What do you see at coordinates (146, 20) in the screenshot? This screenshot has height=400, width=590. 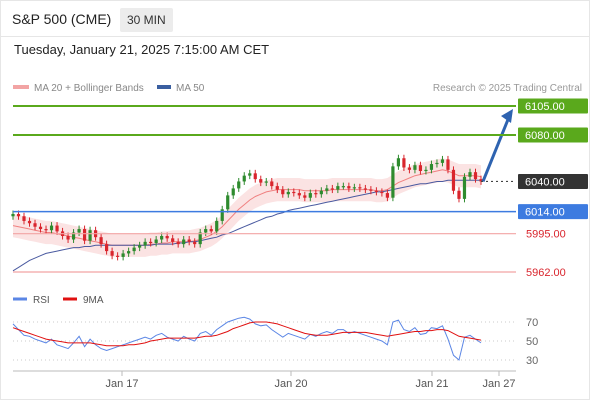 I see `timeframe-badge: 30 MIN` at bounding box center [146, 20].